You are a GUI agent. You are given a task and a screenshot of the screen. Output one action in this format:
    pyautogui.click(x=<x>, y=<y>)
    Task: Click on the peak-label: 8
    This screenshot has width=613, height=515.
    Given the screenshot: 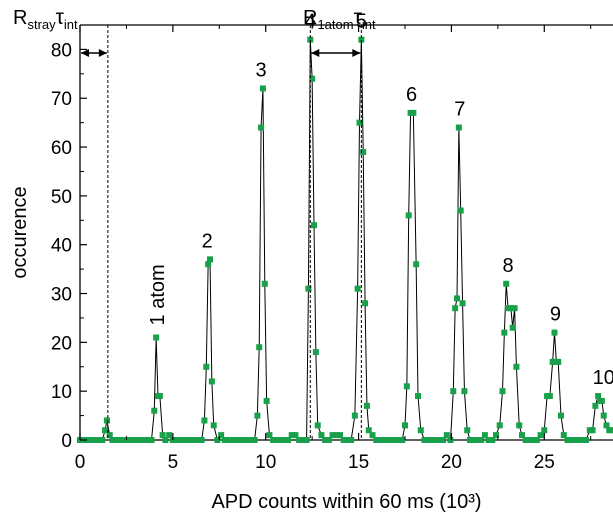 What is the action you would take?
    pyautogui.click(x=508, y=266)
    